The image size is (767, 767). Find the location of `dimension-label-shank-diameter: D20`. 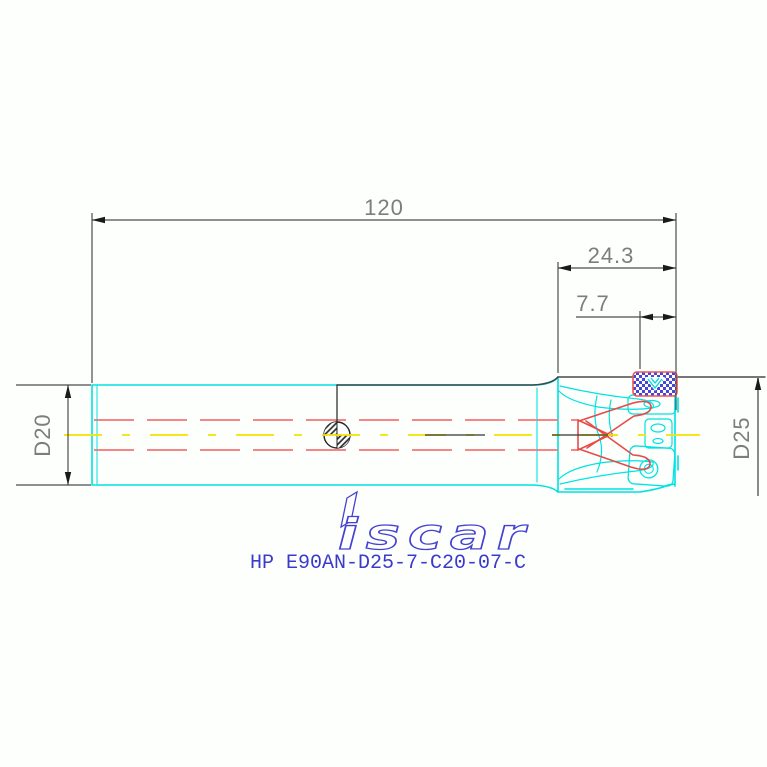

dimension-label-shank-diameter: D20 is located at coordinates (42, 434).